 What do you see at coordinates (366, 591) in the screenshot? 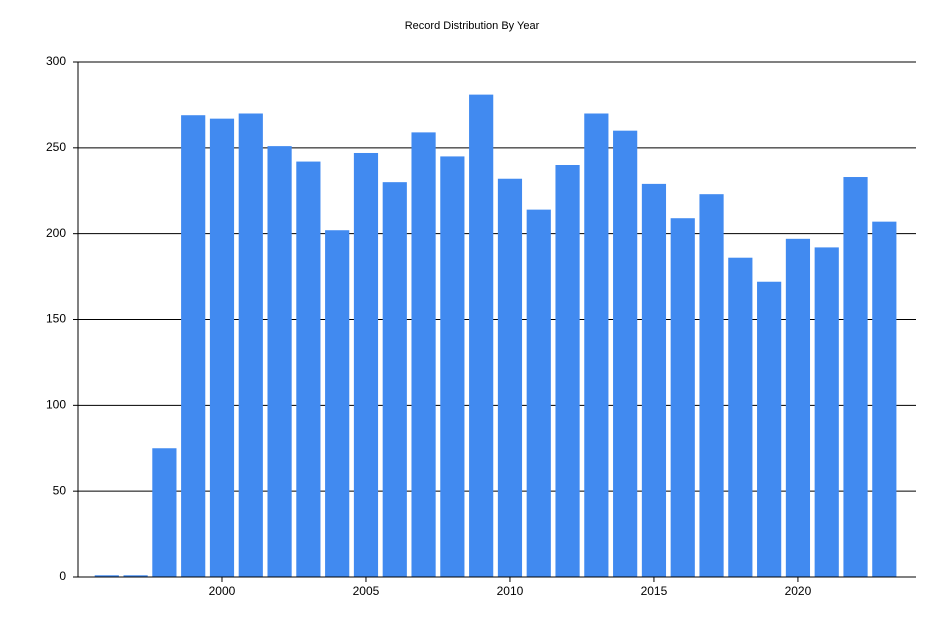
I see `x-tick-label: 2005` at bounding box center [366, 591].